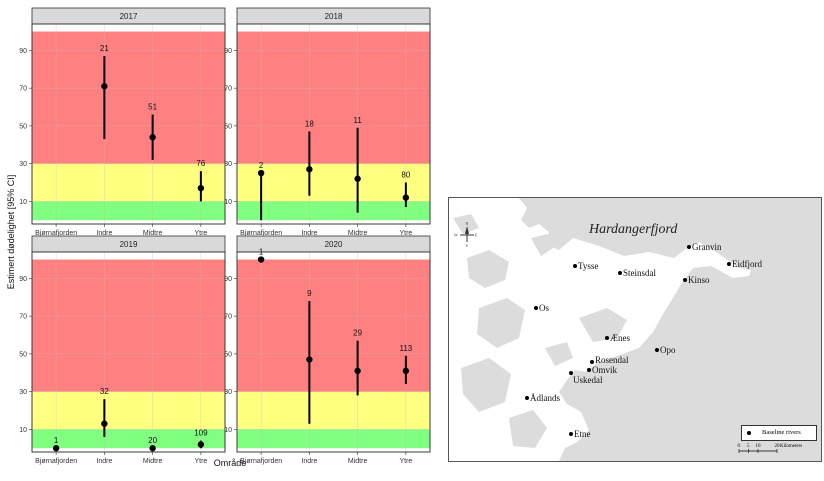  Describe the element at coordinates (11, 232) in the screenshot. I see `y-axis-label: Estimert dødelighet [95% CI]` at that location.